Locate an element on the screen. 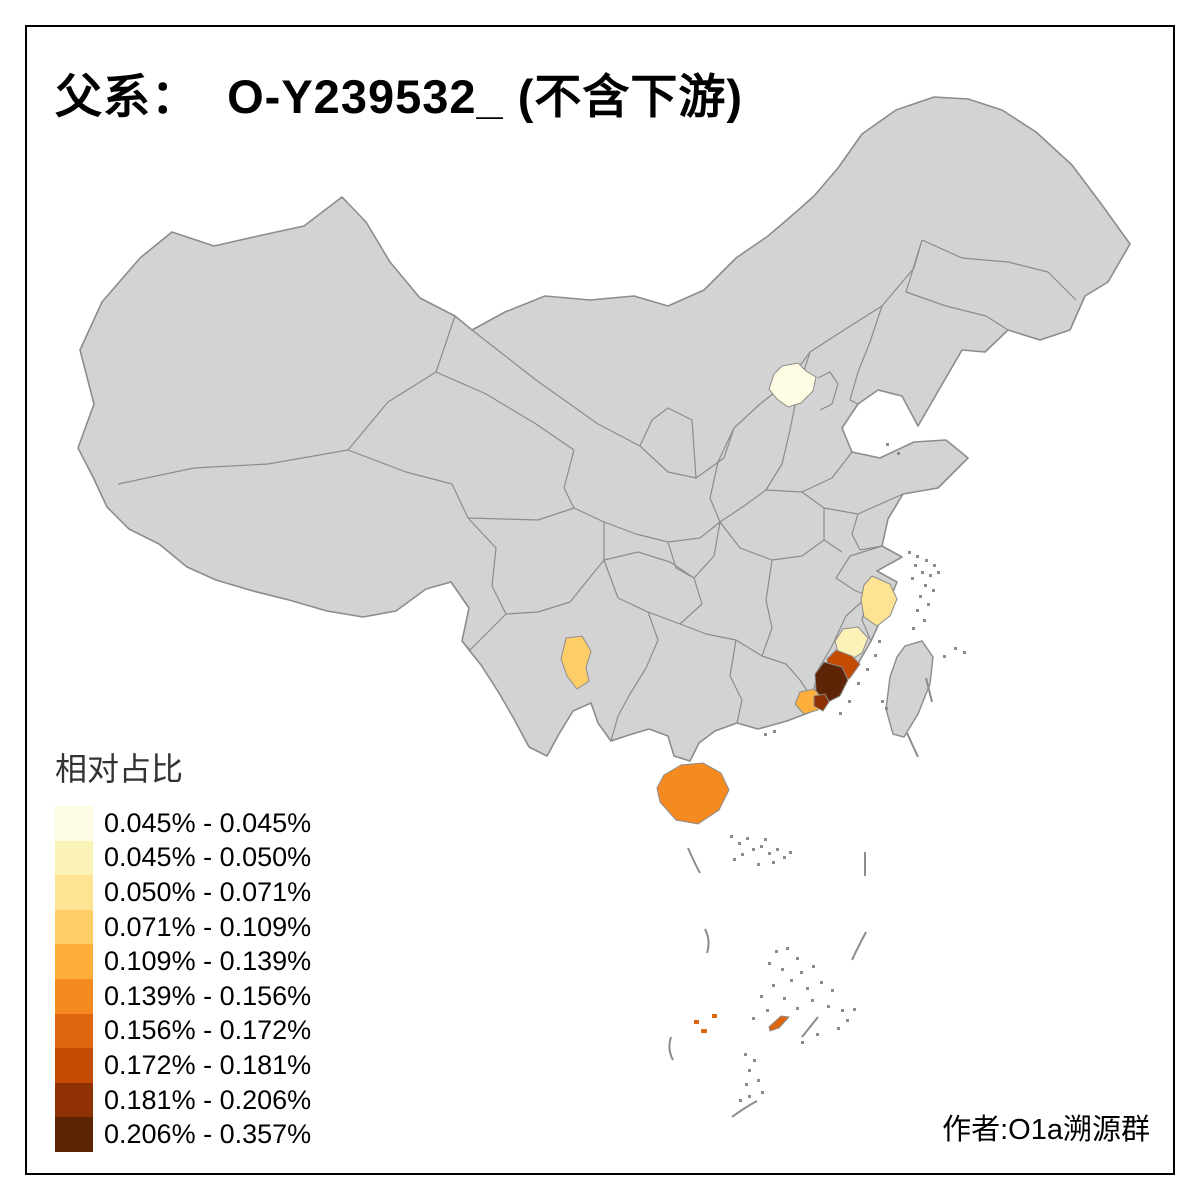 The image size is (1200, 1200). region-hainan is located at coordinates (693, 793).